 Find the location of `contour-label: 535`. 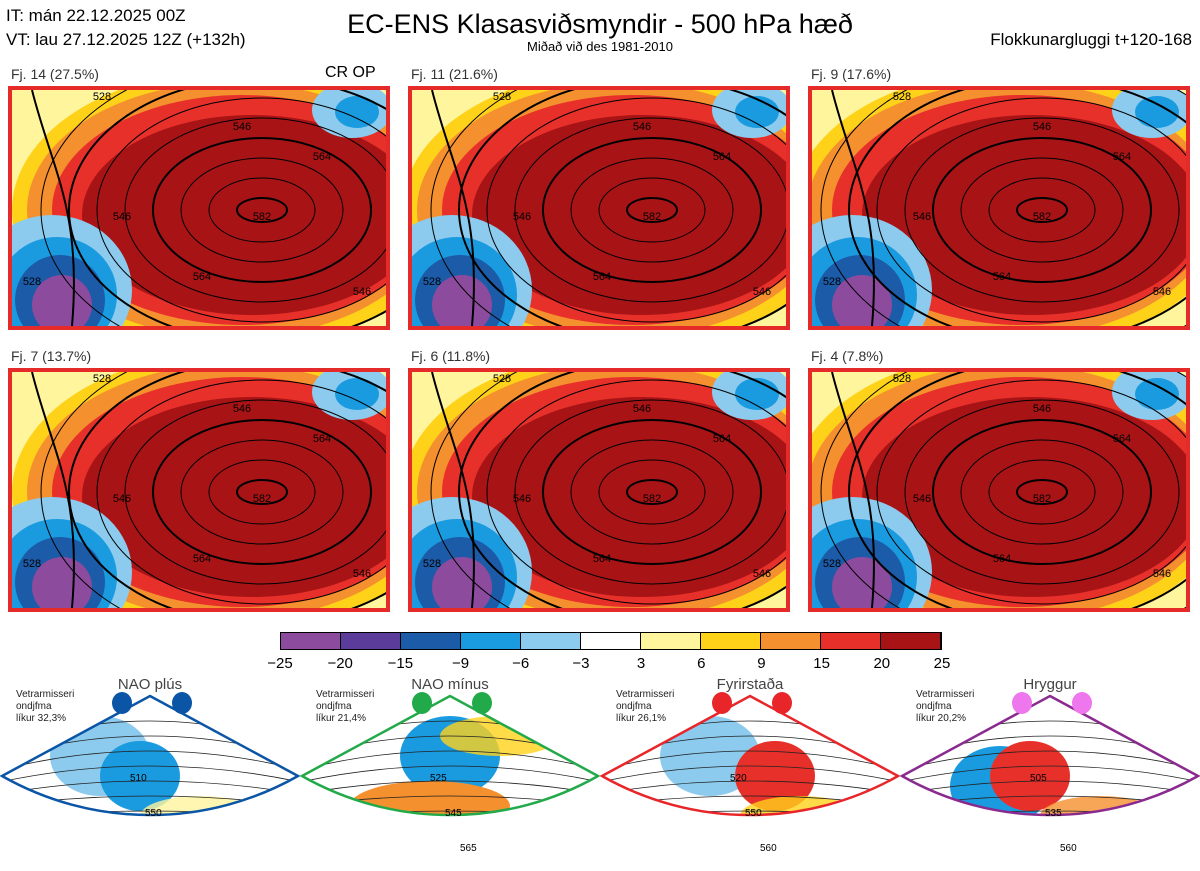

contour-label: 535 is located at coordinates (1053, 813).